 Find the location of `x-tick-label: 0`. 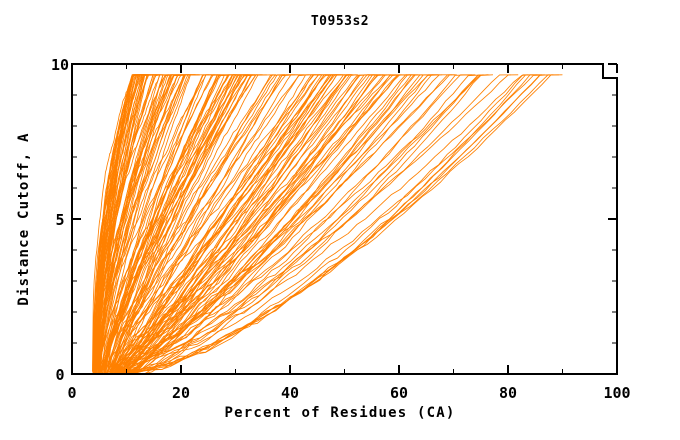

x-tick-label: 0 is located at coordinates (71, 393).